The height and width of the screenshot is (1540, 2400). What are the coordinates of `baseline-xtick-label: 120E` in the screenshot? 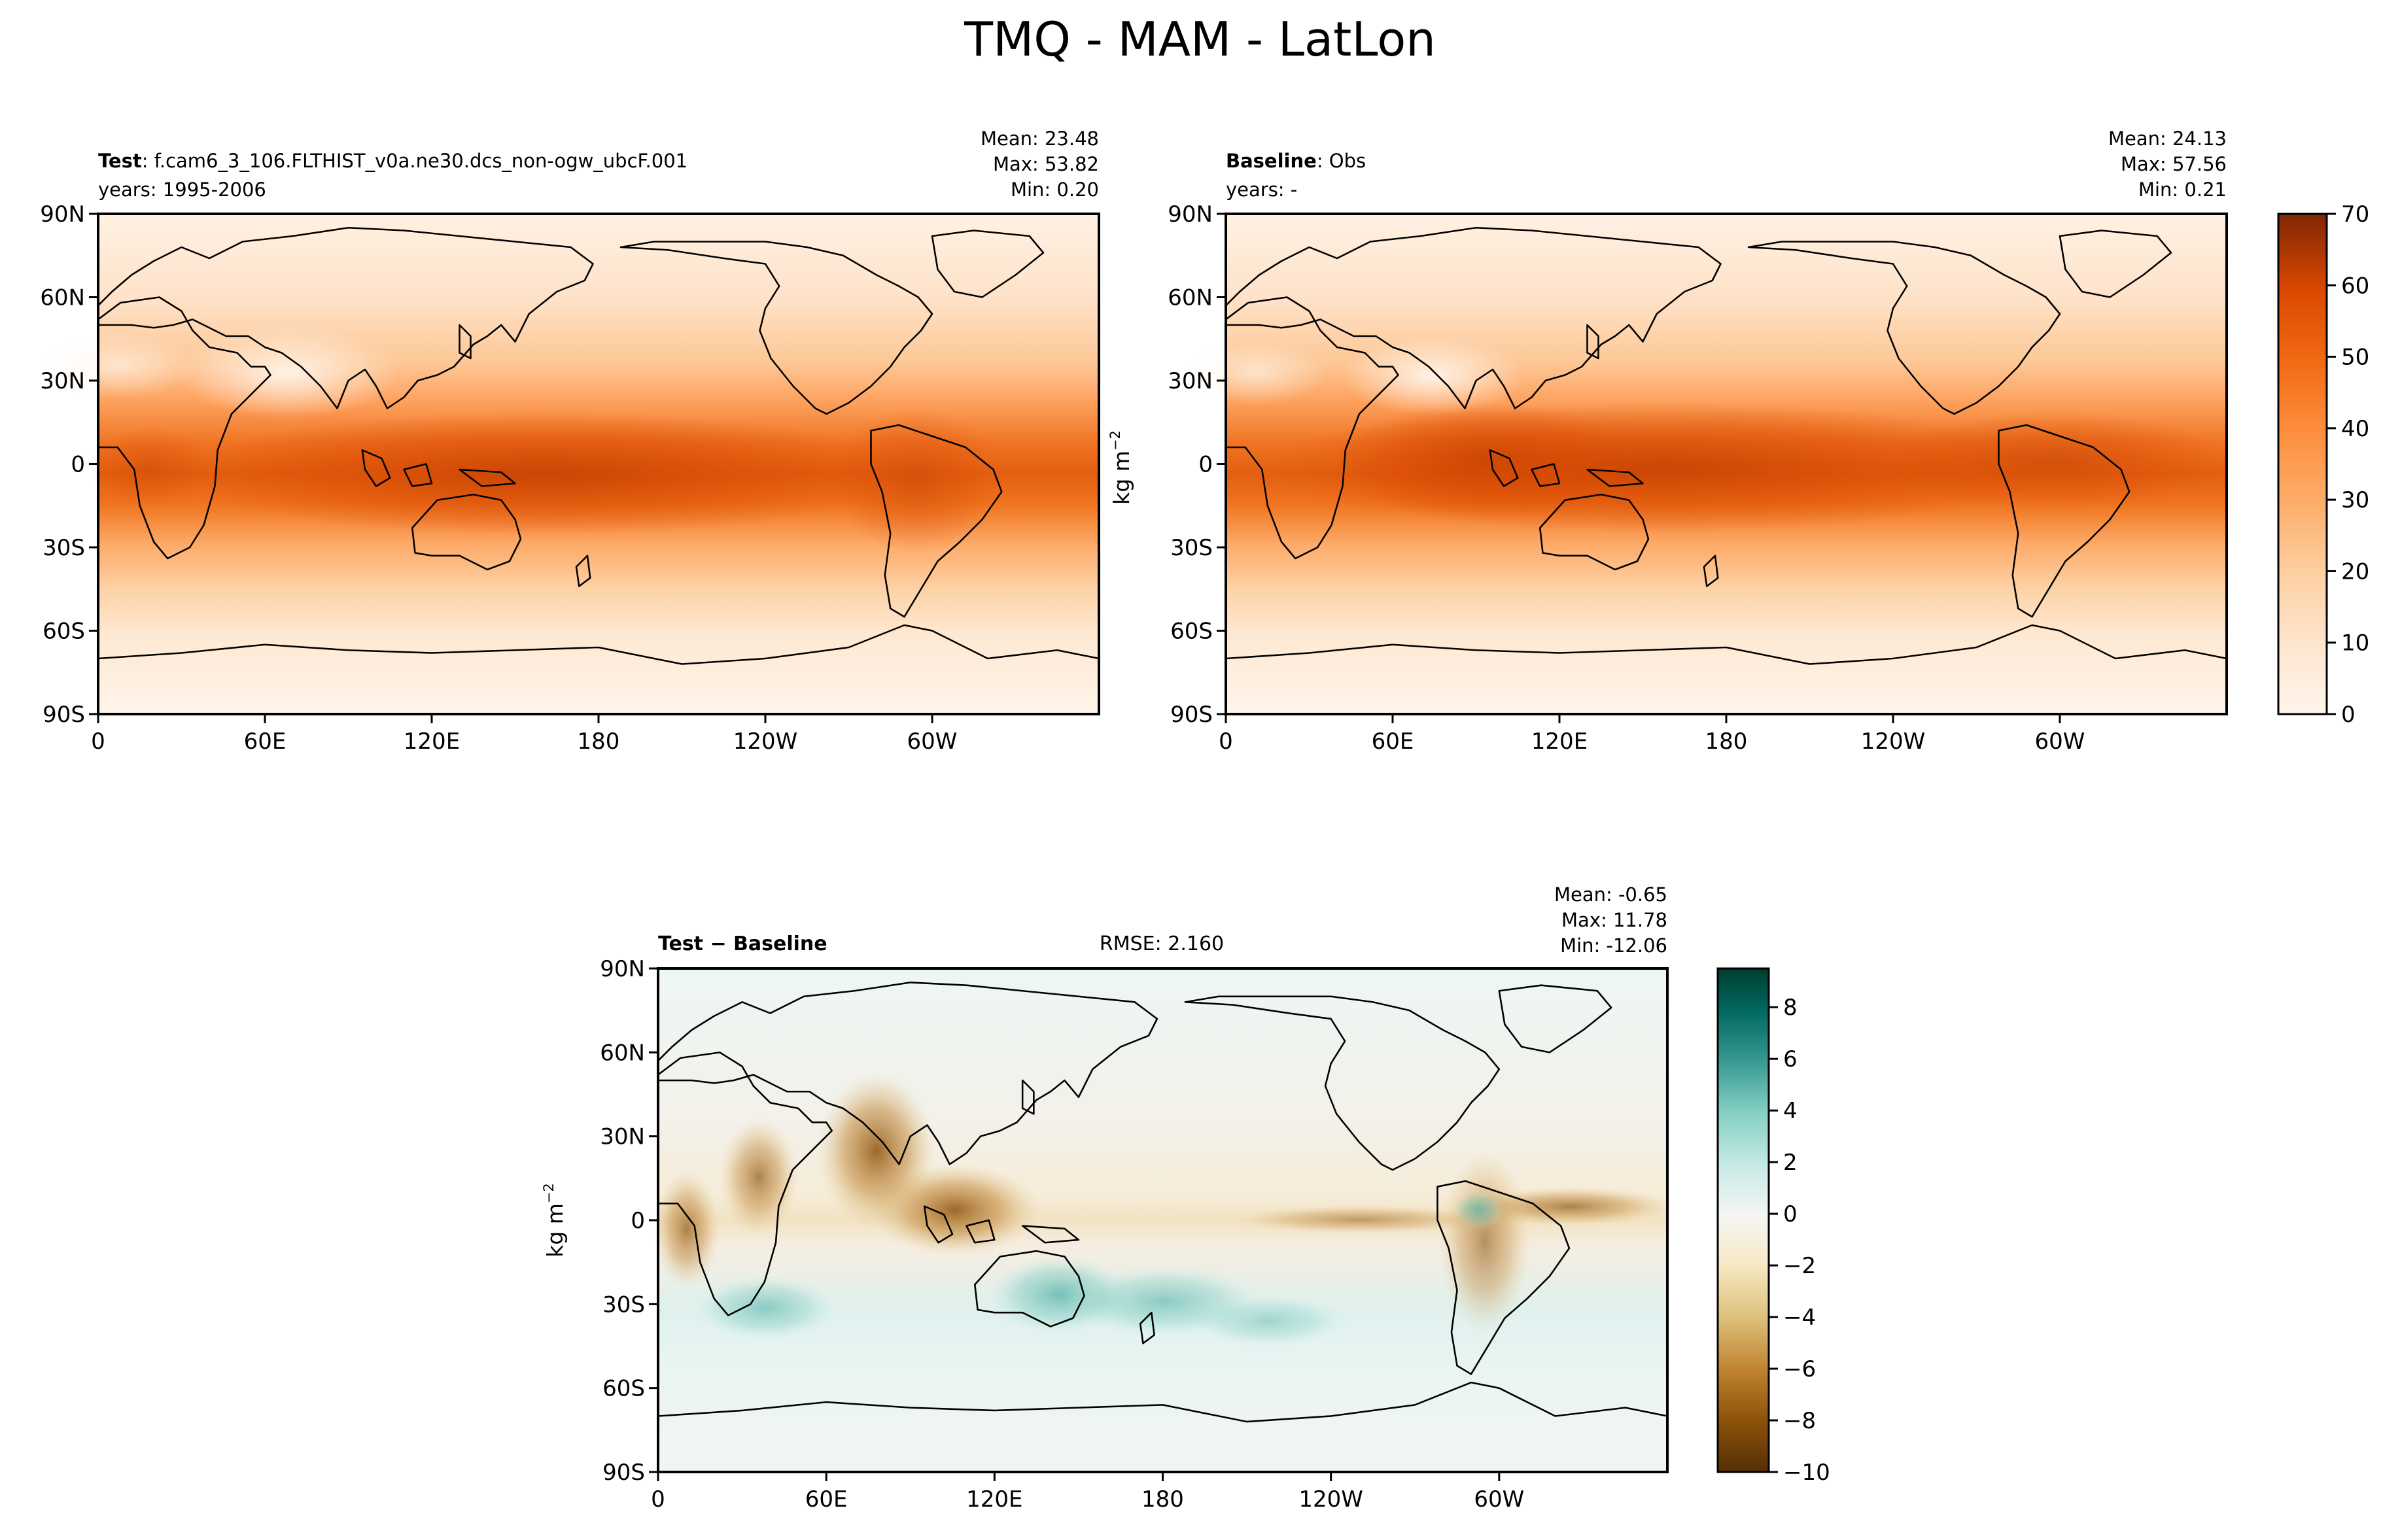 It's located at (1560, 741).